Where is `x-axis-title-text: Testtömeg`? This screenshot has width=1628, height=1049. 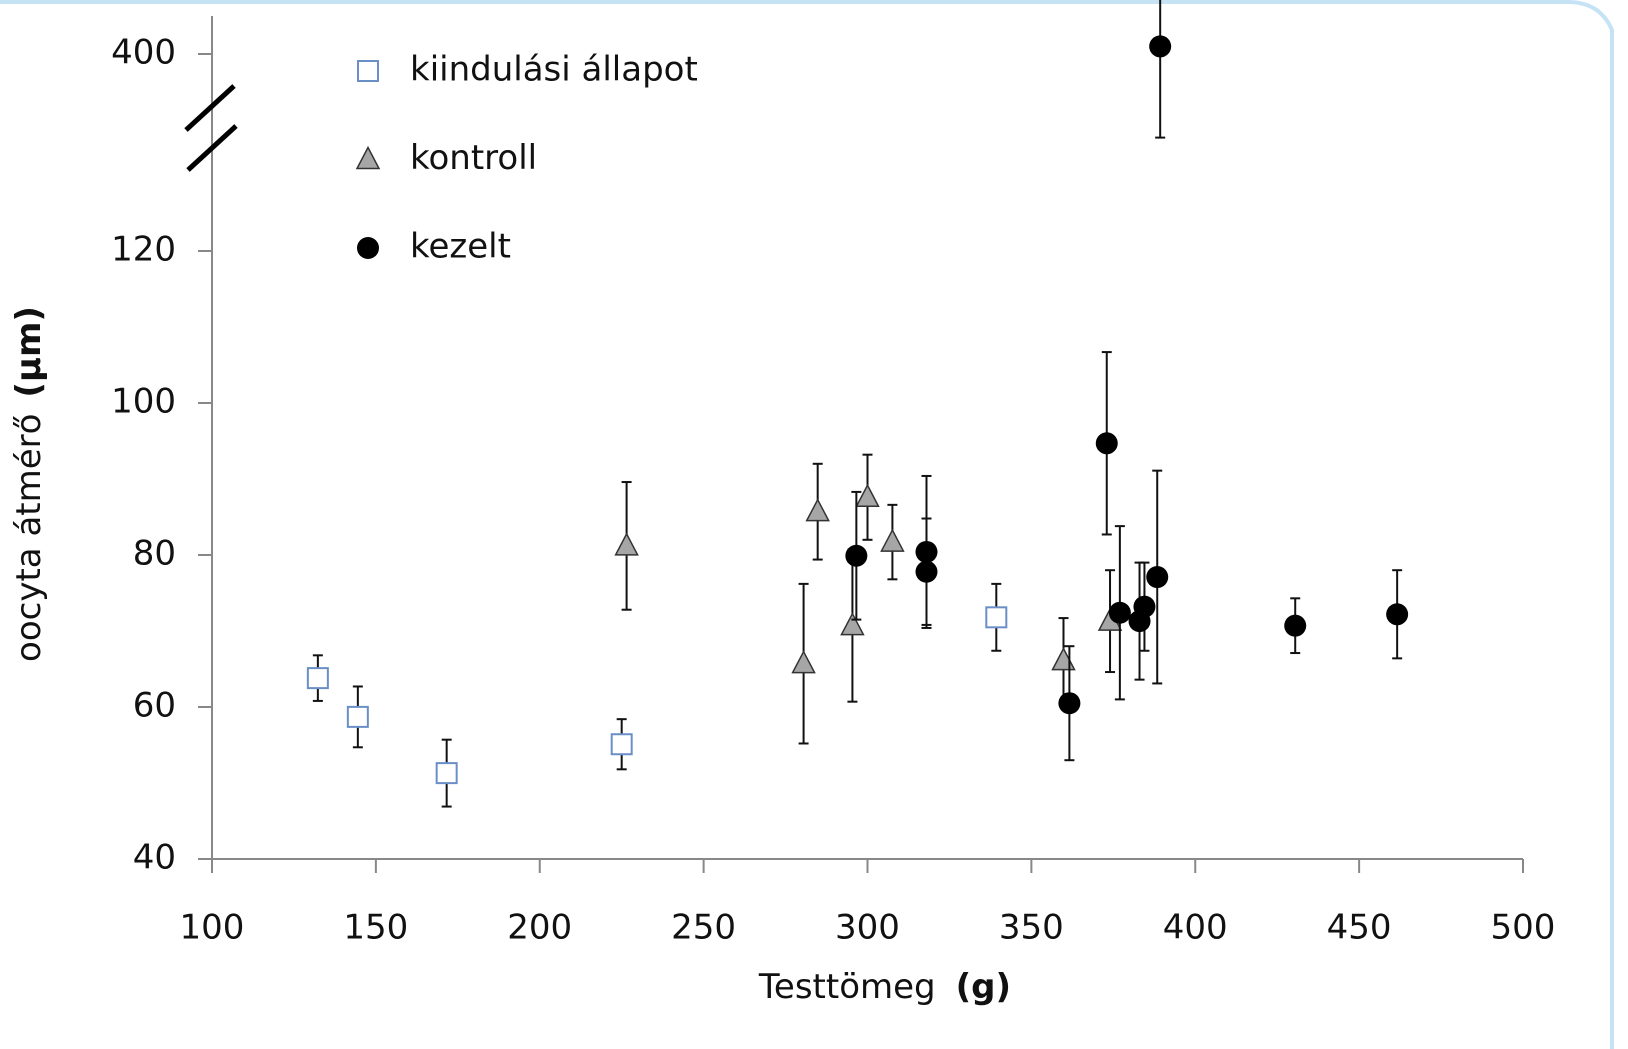 x-axis-title-text: Testtömeg is located at coordinates (847, 987).